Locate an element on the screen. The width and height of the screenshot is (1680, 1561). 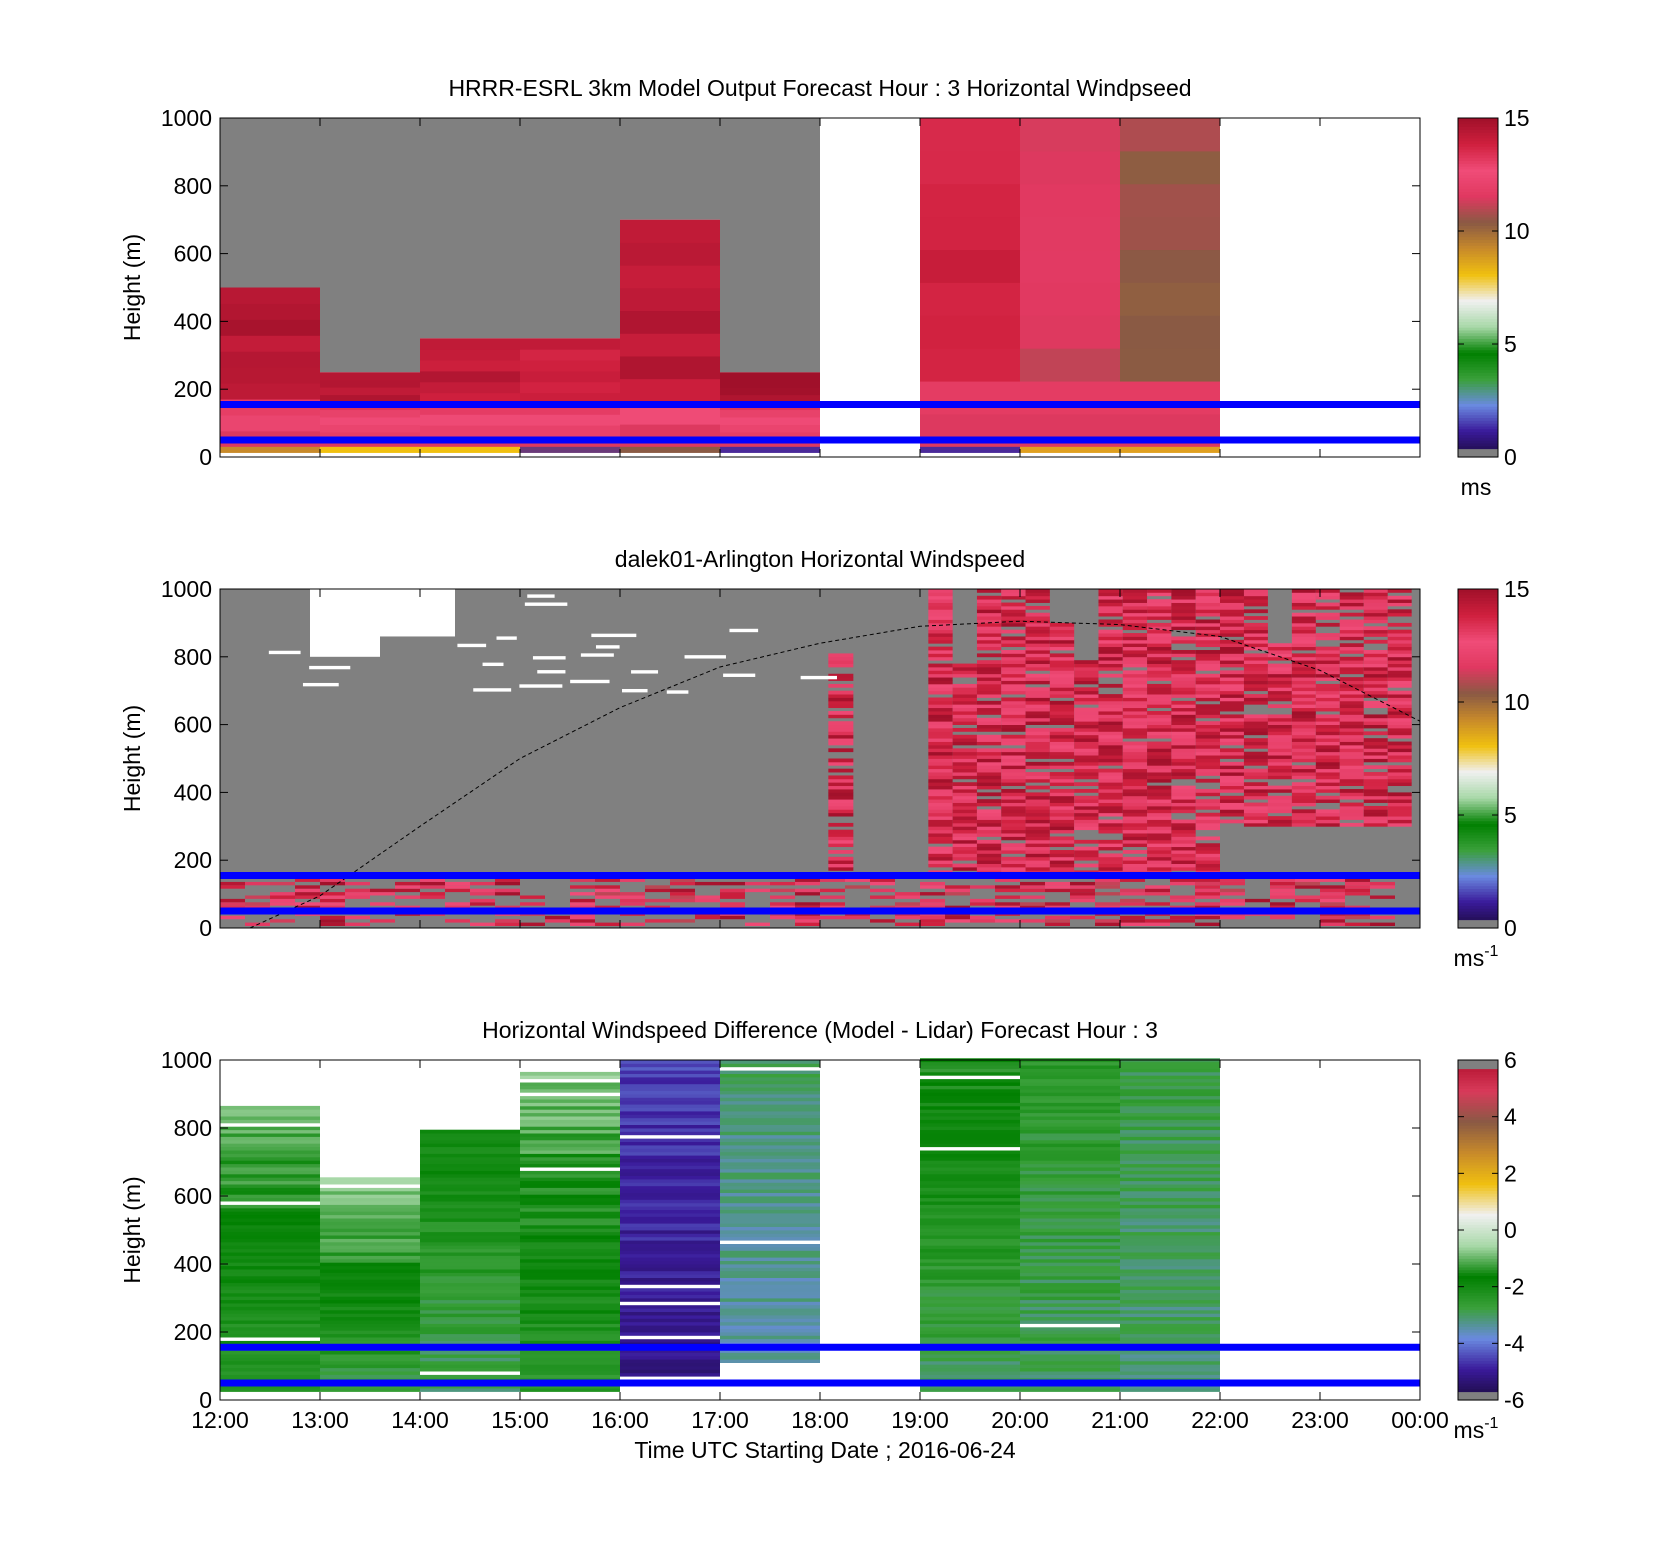
colorbar-tick-label: 0 is located at coordinates (1510, 457).